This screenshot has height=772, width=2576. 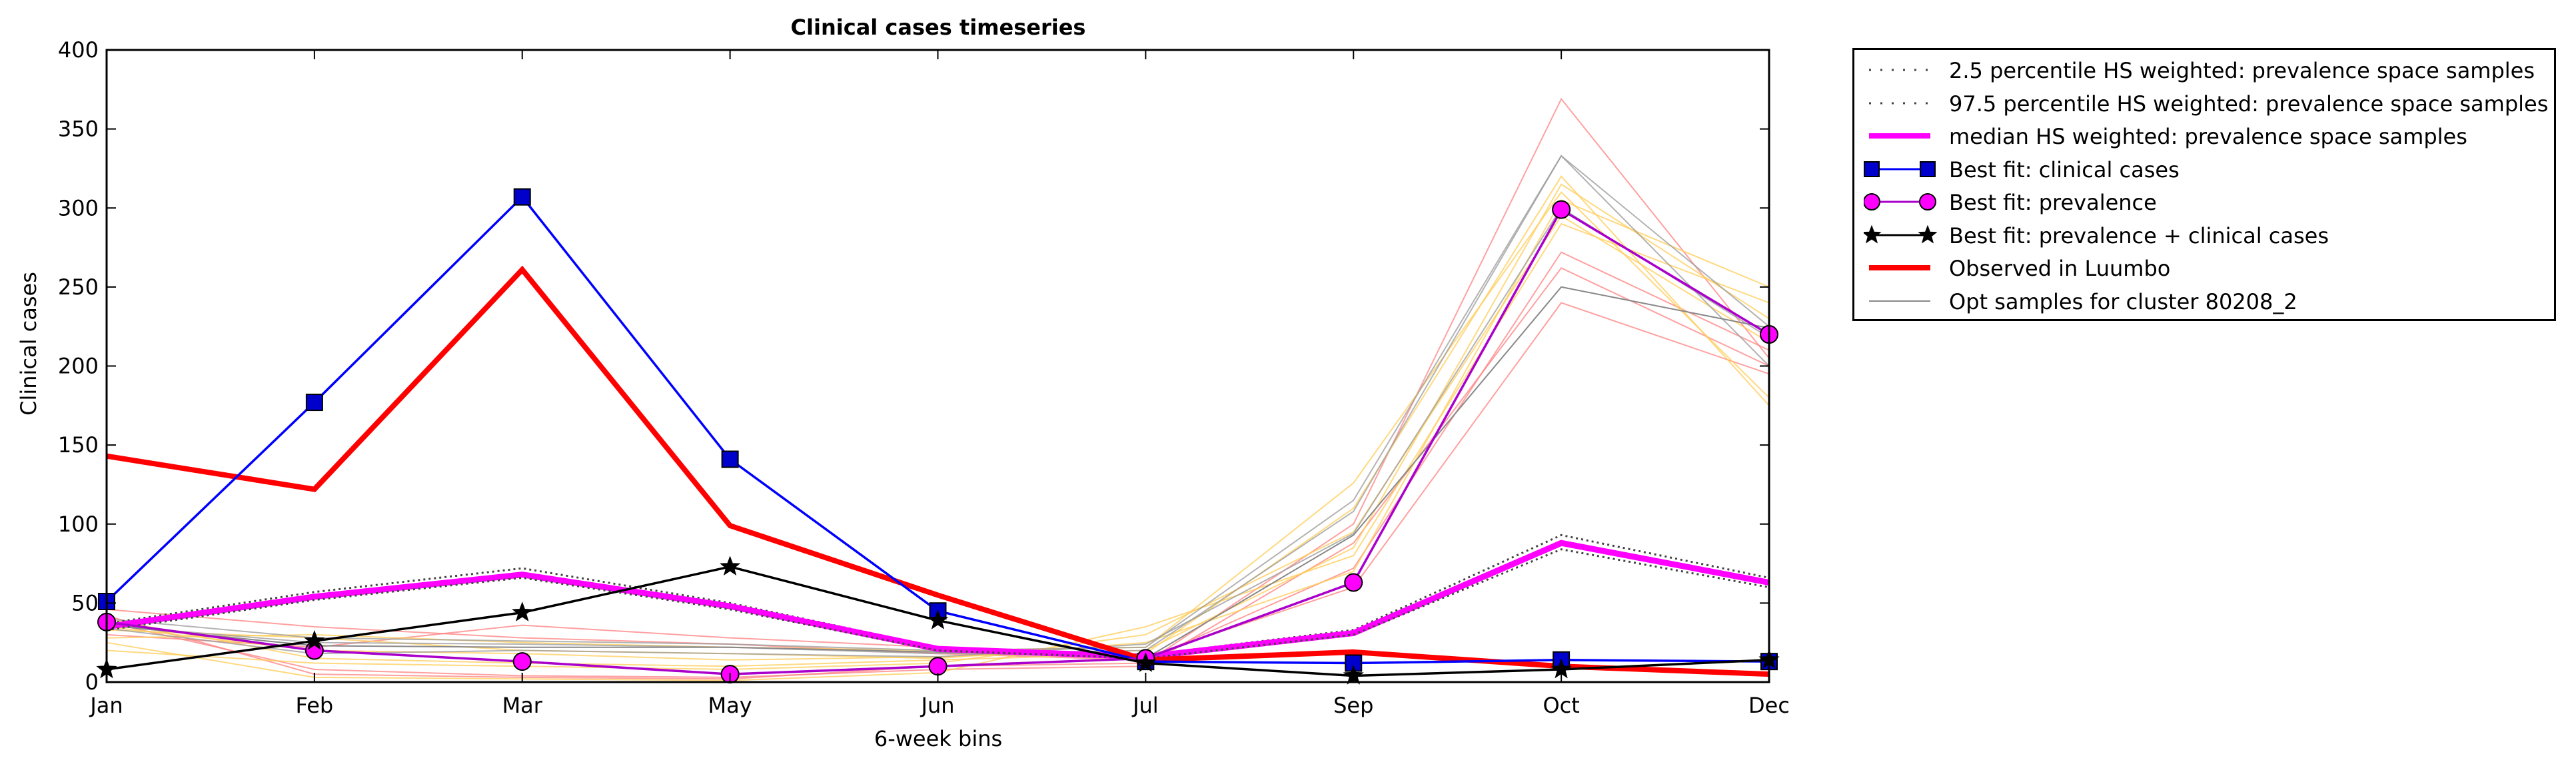 I want to click on x-tick-label: Sep, so click(x=1353, y=705).